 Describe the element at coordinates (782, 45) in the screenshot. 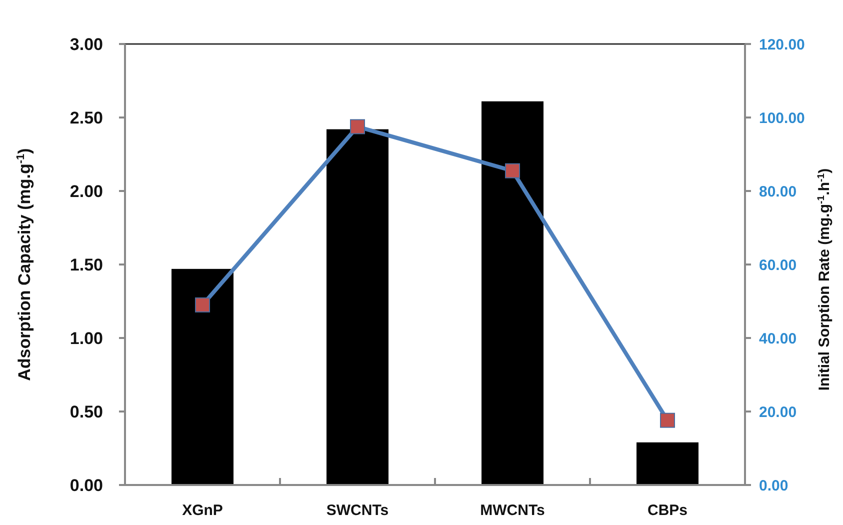

I see `y2-tick-label: 120.00` at that location.